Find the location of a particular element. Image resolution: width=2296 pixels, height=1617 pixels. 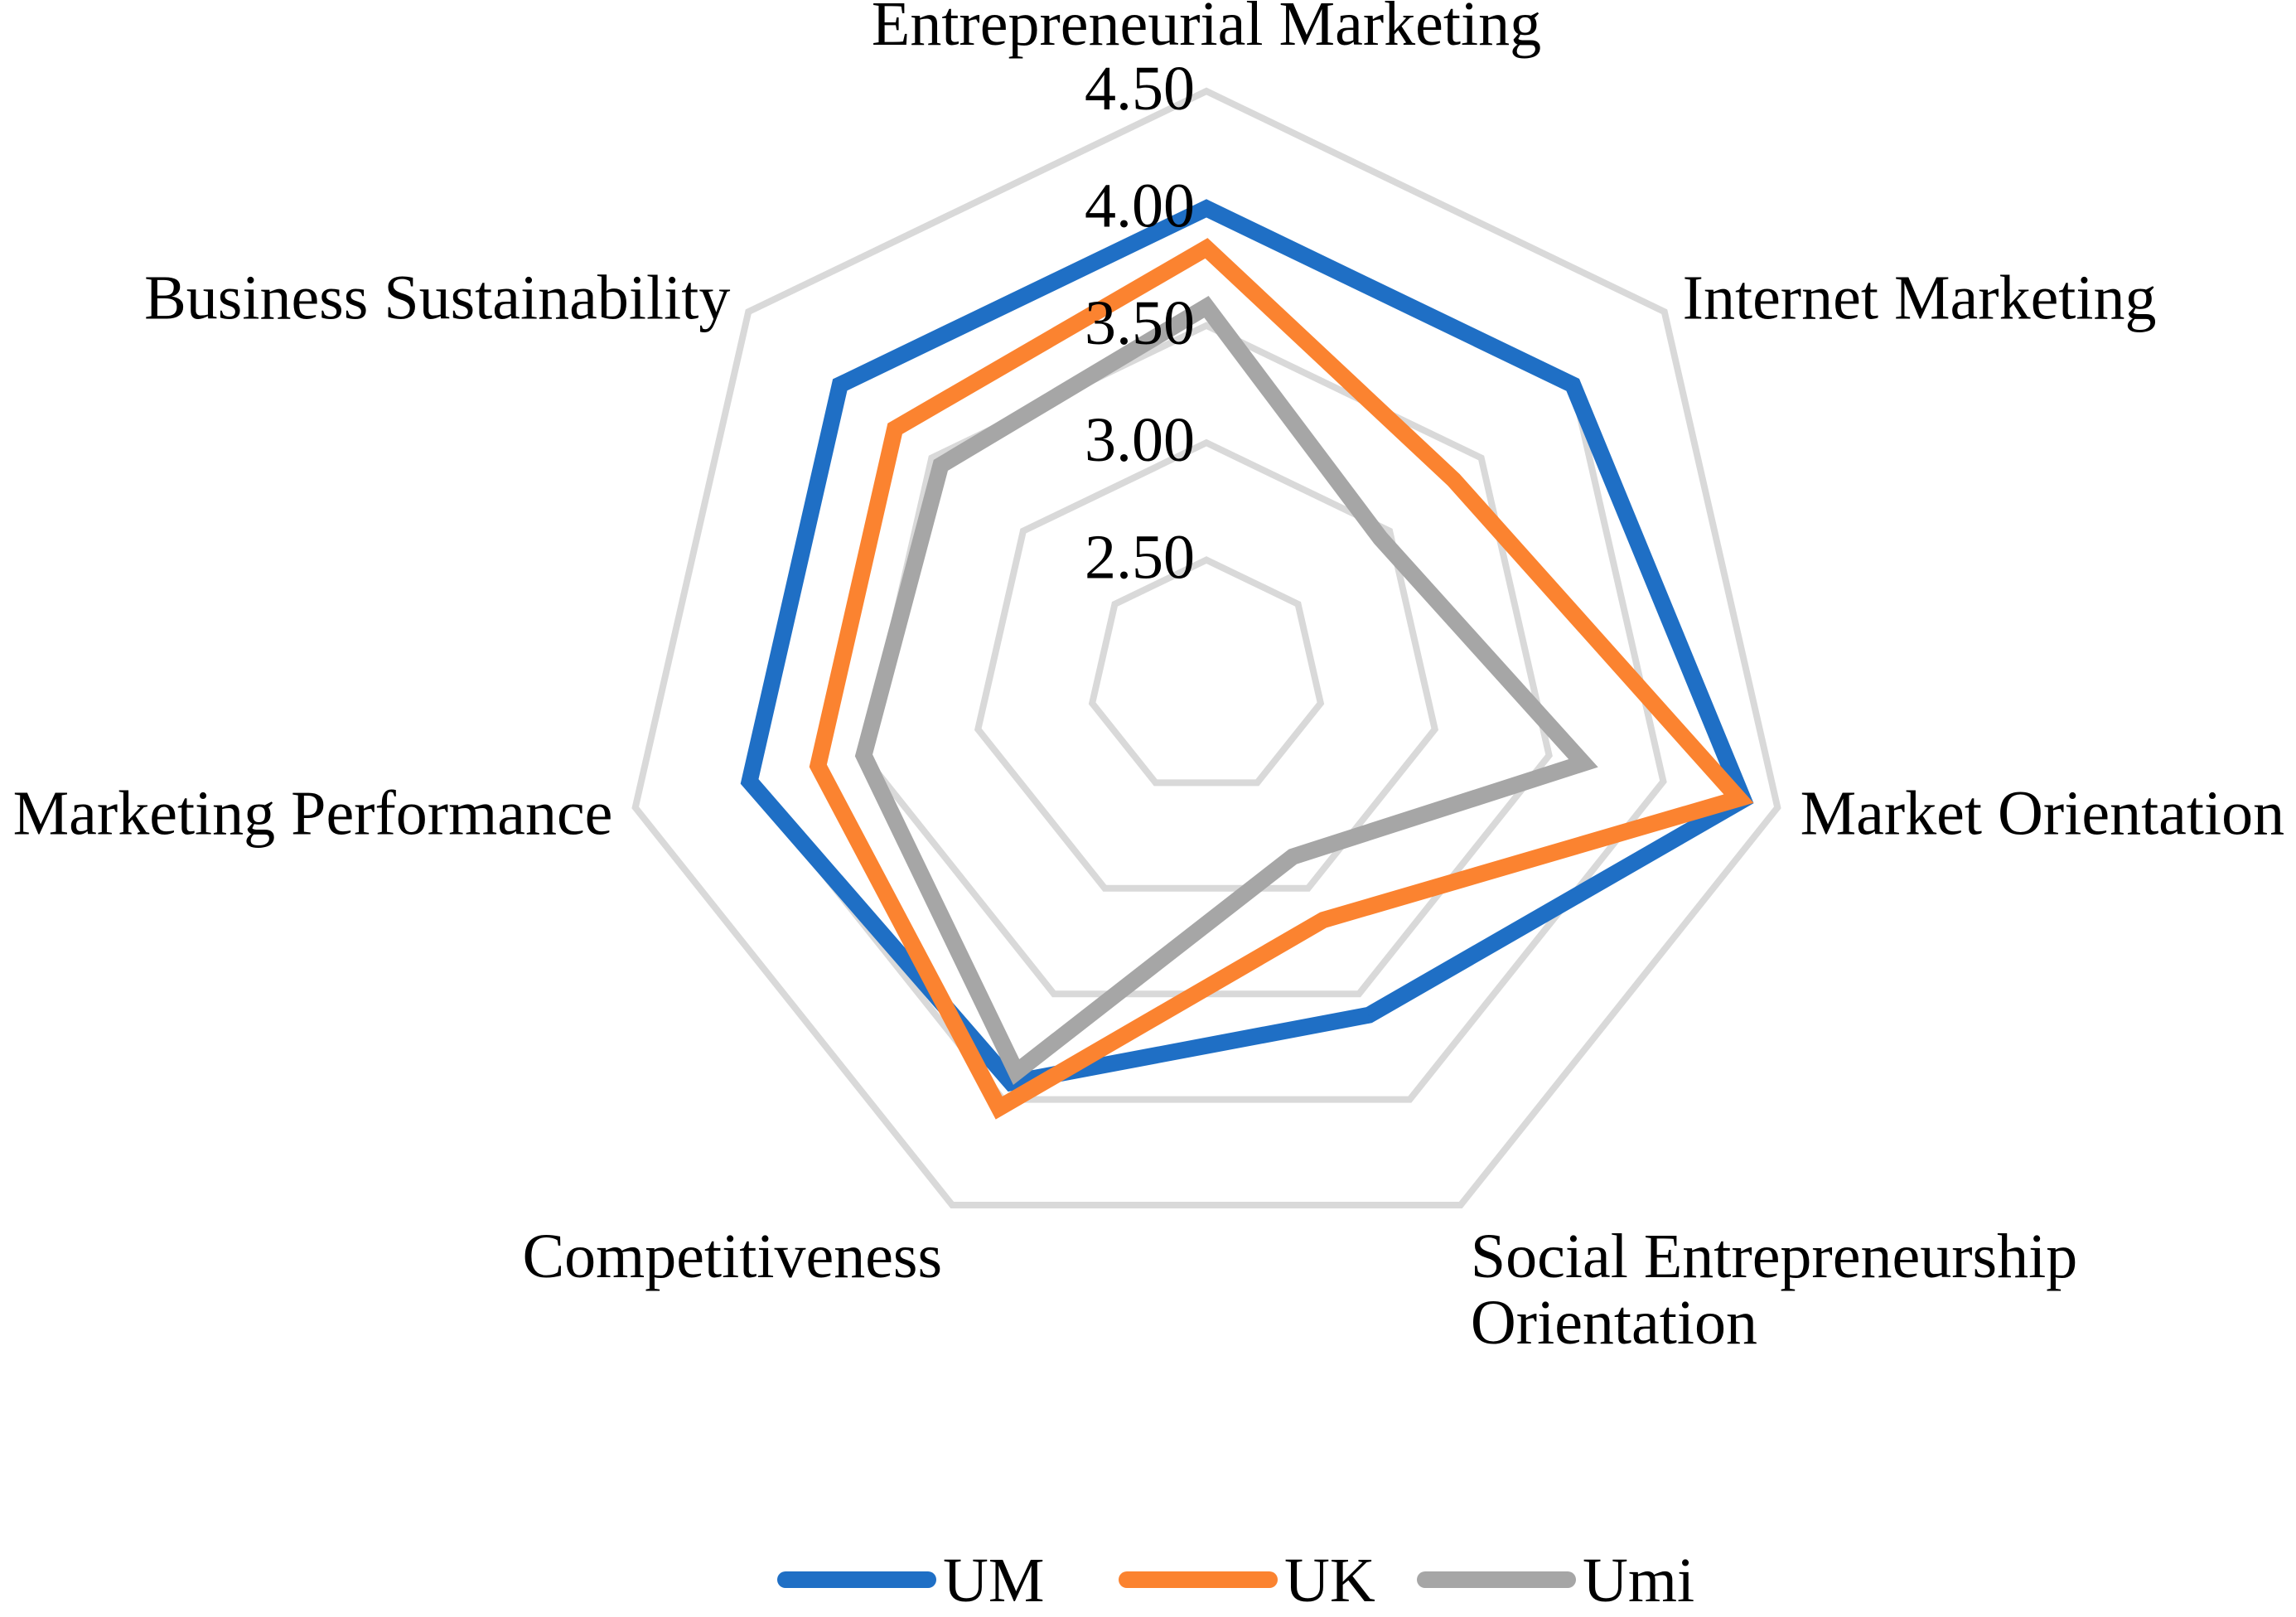

category-label-line: Social Entrepreneurship is located at coordinates (1774, 1256).